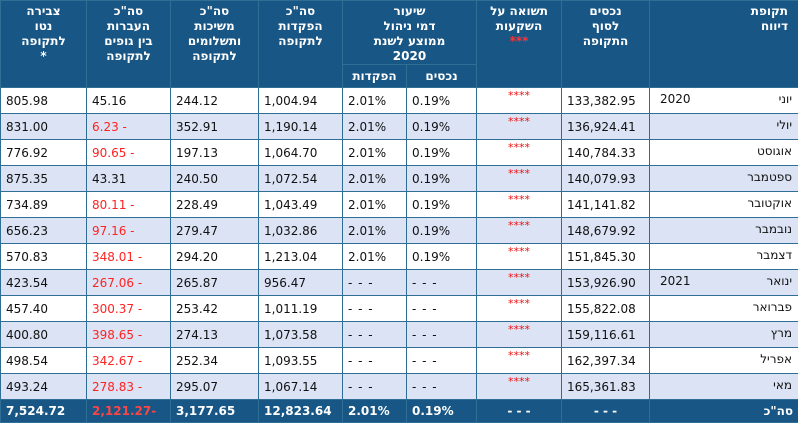 The image size is (798, 424). What do you see at coordinates (43, 126) in the screenshot?
I see `cell-net: 831.00` at bounding box center [43, 126].